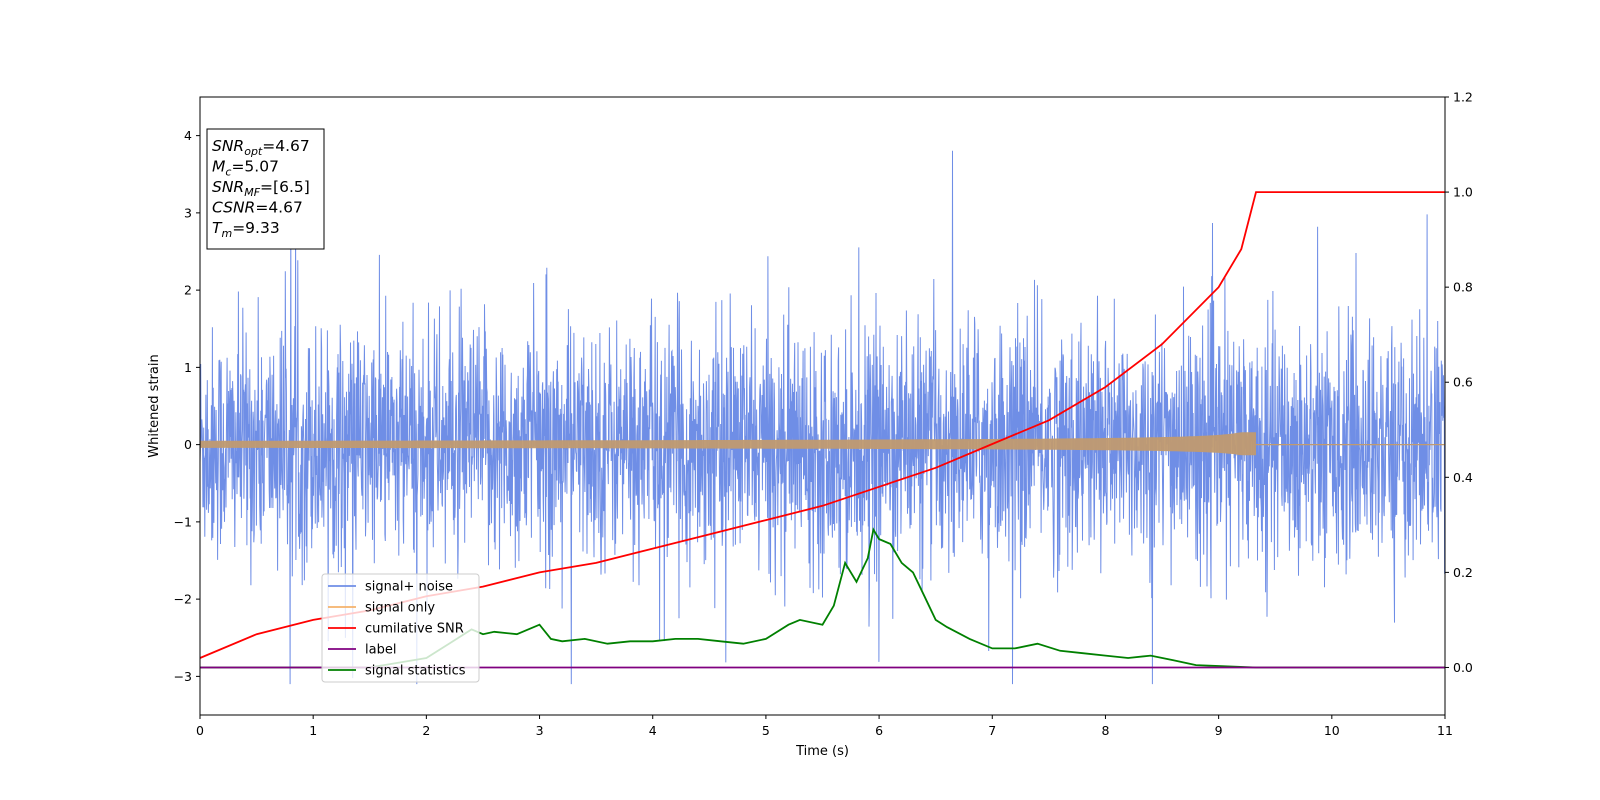 The height and width of the screenshot is (800, 1600). I want to click on y-tick-label: 2, so click(188, 290).